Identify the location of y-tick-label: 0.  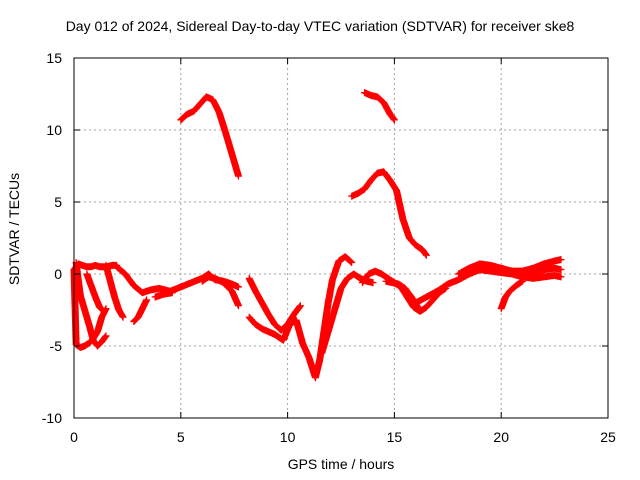
(58, 274).